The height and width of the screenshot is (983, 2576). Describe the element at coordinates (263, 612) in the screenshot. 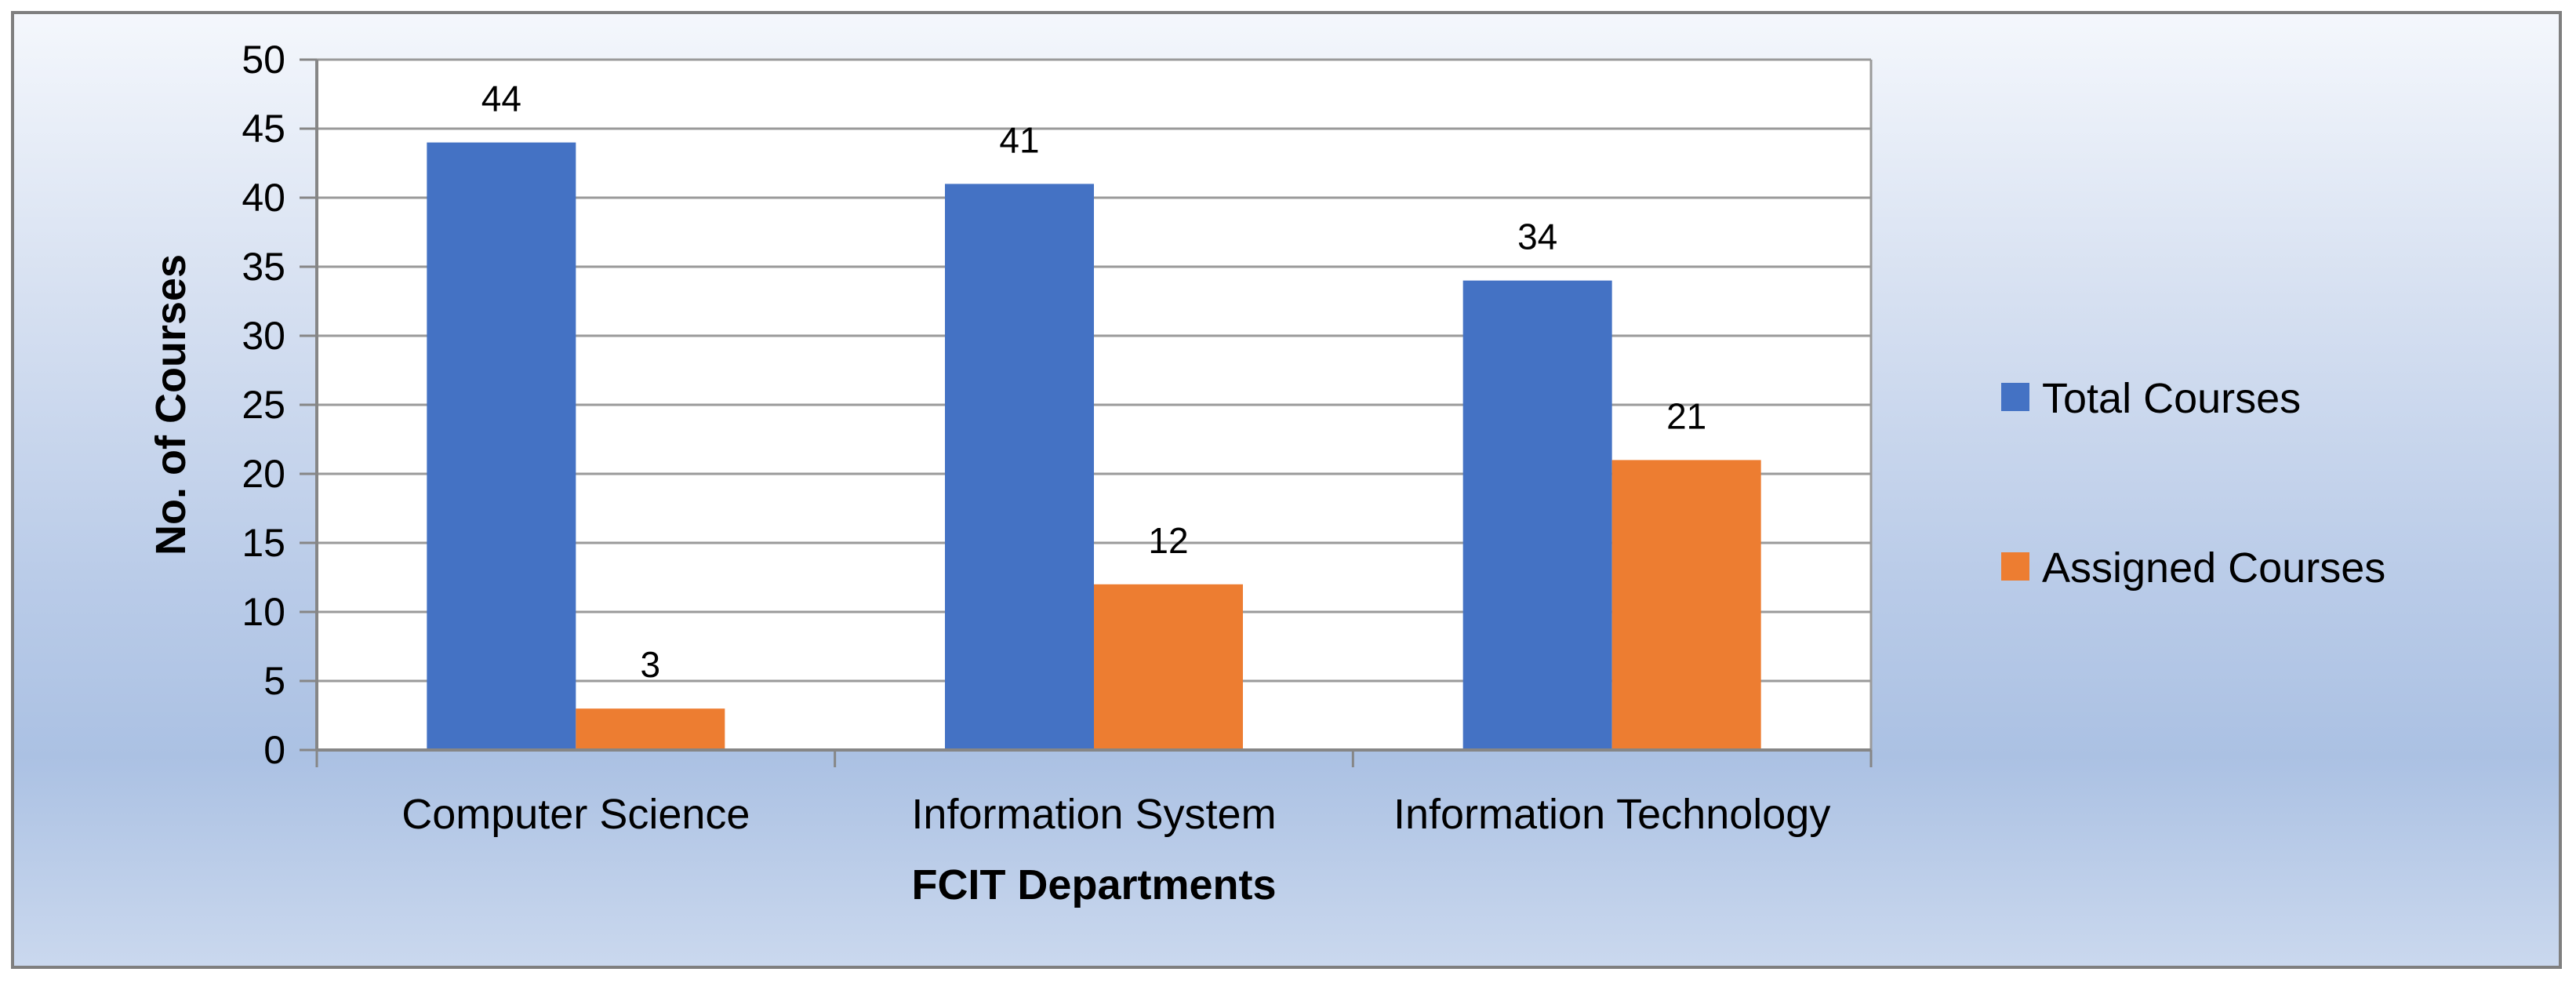

I see `y-tick-label-10: 10` at that location.